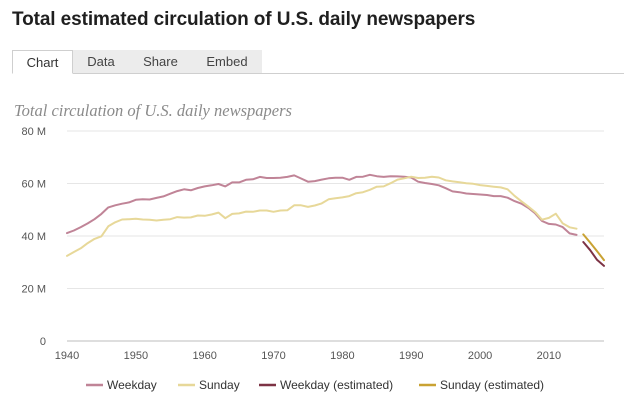  Describe the element at coordinates (227, 61) in the screenshot. I see `tab-embed: Embed` at that location.